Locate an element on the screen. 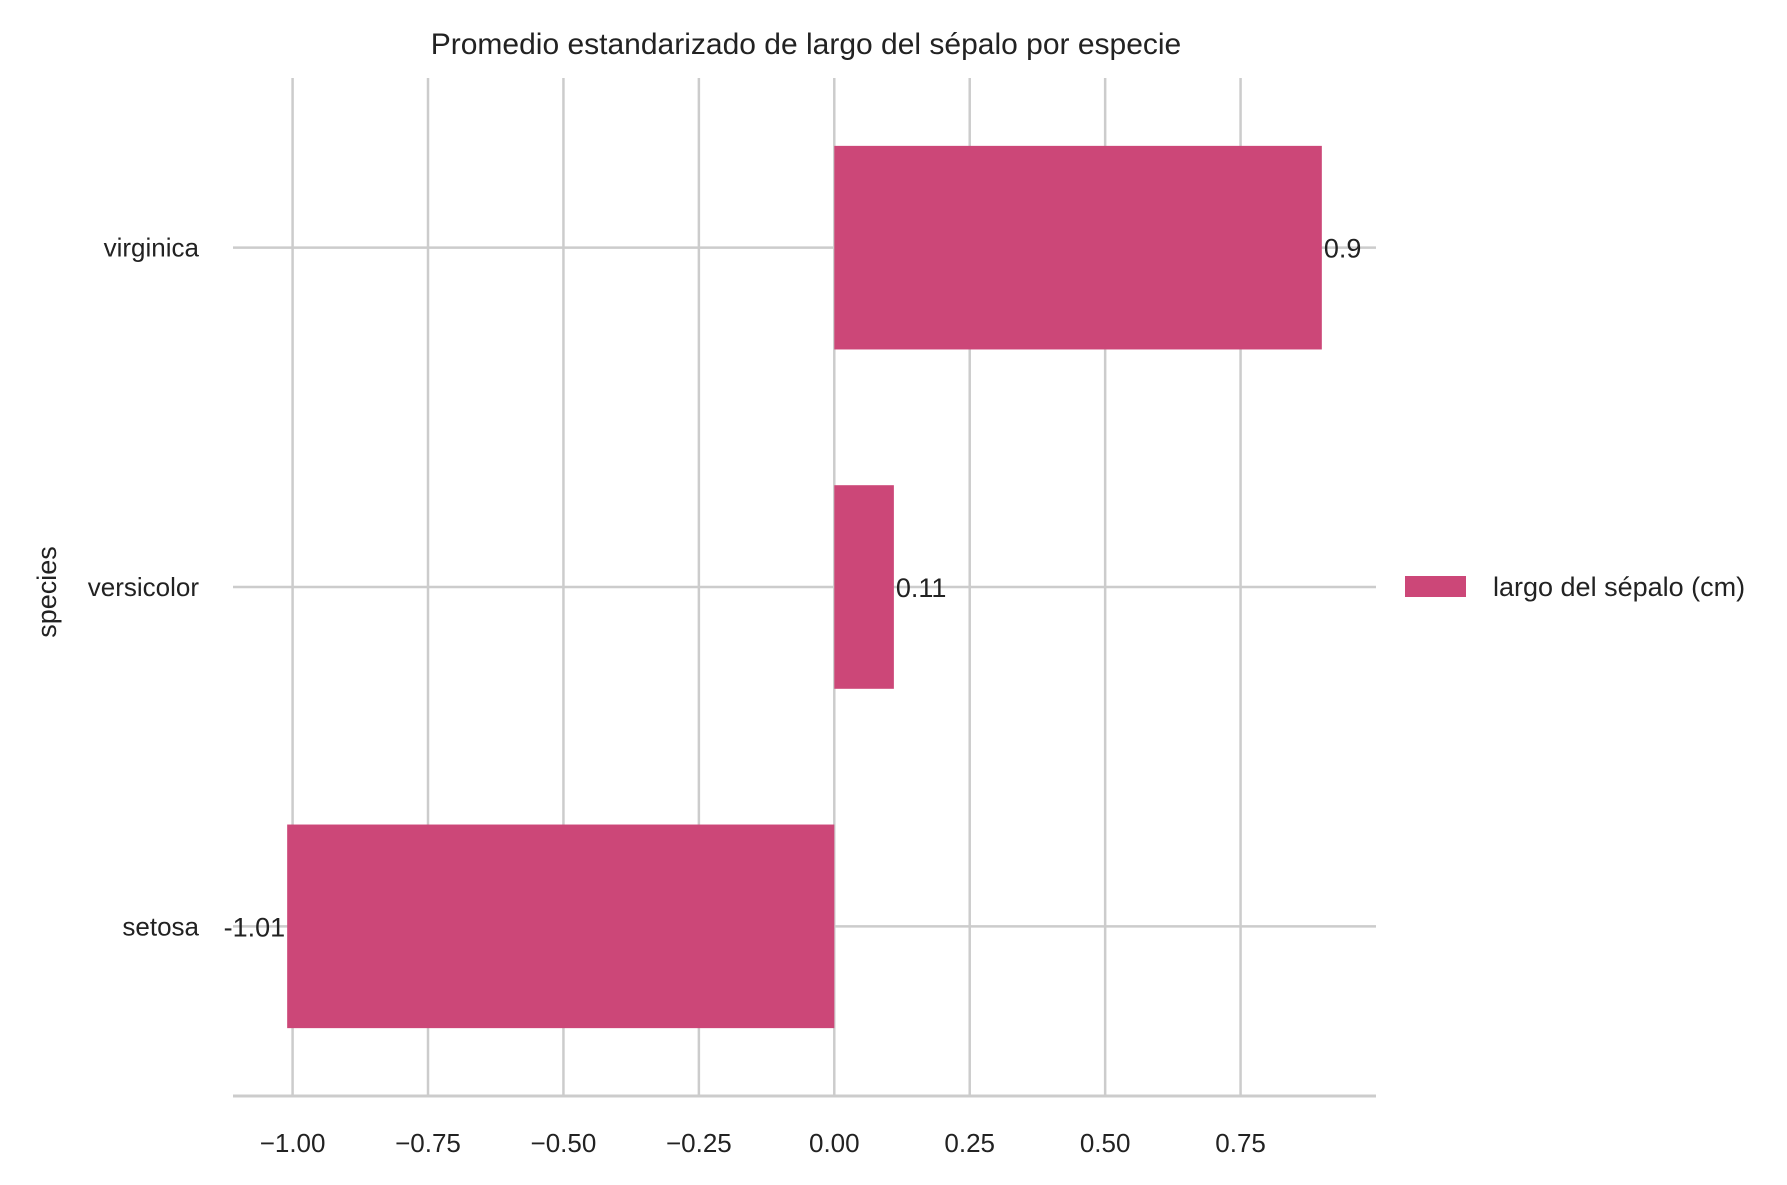 Image resolution: width=1787 pixels, height=1185 pixels. data-label-setosa: -1.01 is located at coordinates (255, 927).